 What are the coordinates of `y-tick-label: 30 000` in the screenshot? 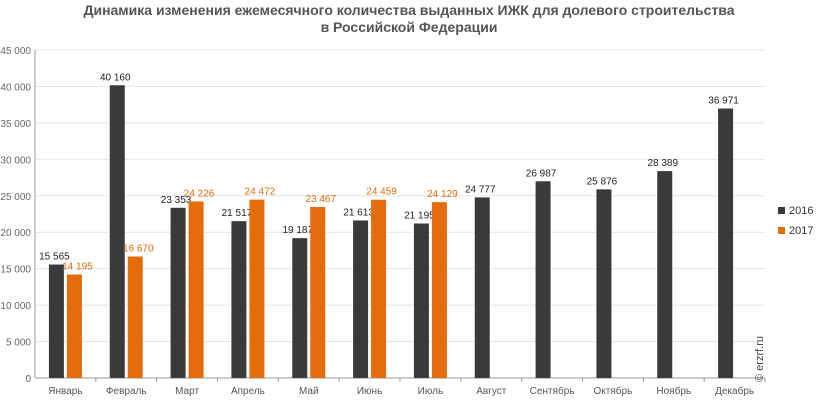 It's located at (15, 160).